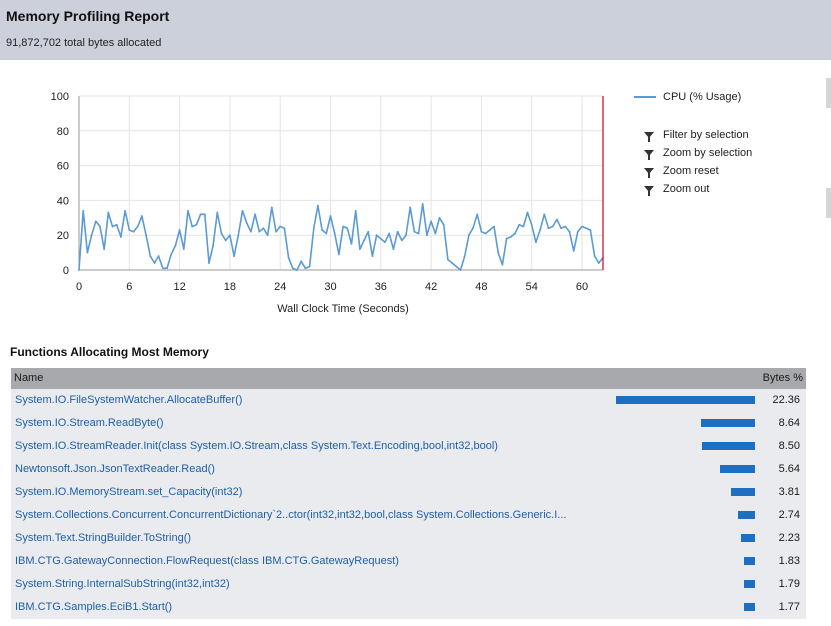  What do you see at coordinates (129, 287) in the screenshot?
I see `x-tick-label: 6` at bounding box center [129, 287].